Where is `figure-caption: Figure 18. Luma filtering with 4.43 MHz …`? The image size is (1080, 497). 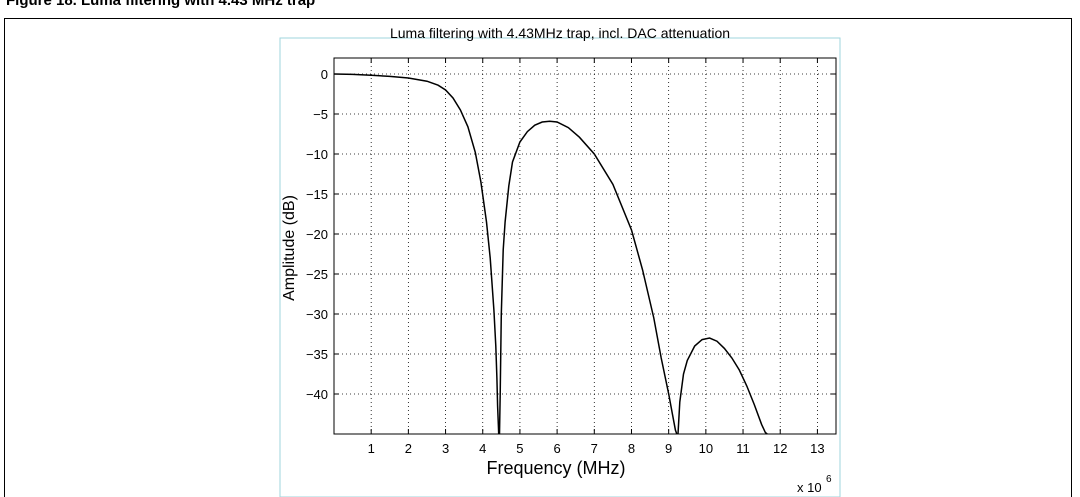 figure-caption: Figure 18. Luma filtering with 4.43 MHz … is located at coordinates (161, 4).